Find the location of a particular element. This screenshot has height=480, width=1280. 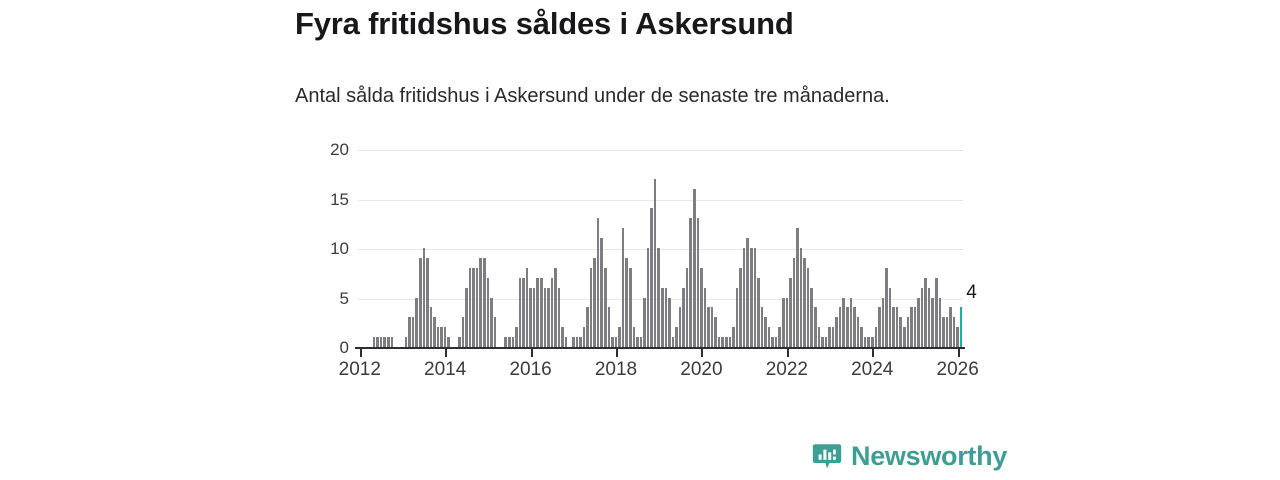

x-axis-line is located at coordinates (660, 348).